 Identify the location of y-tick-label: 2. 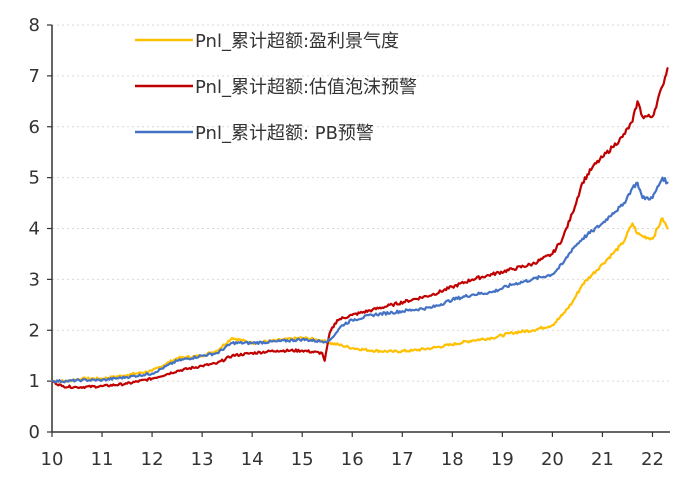
(34, 330).